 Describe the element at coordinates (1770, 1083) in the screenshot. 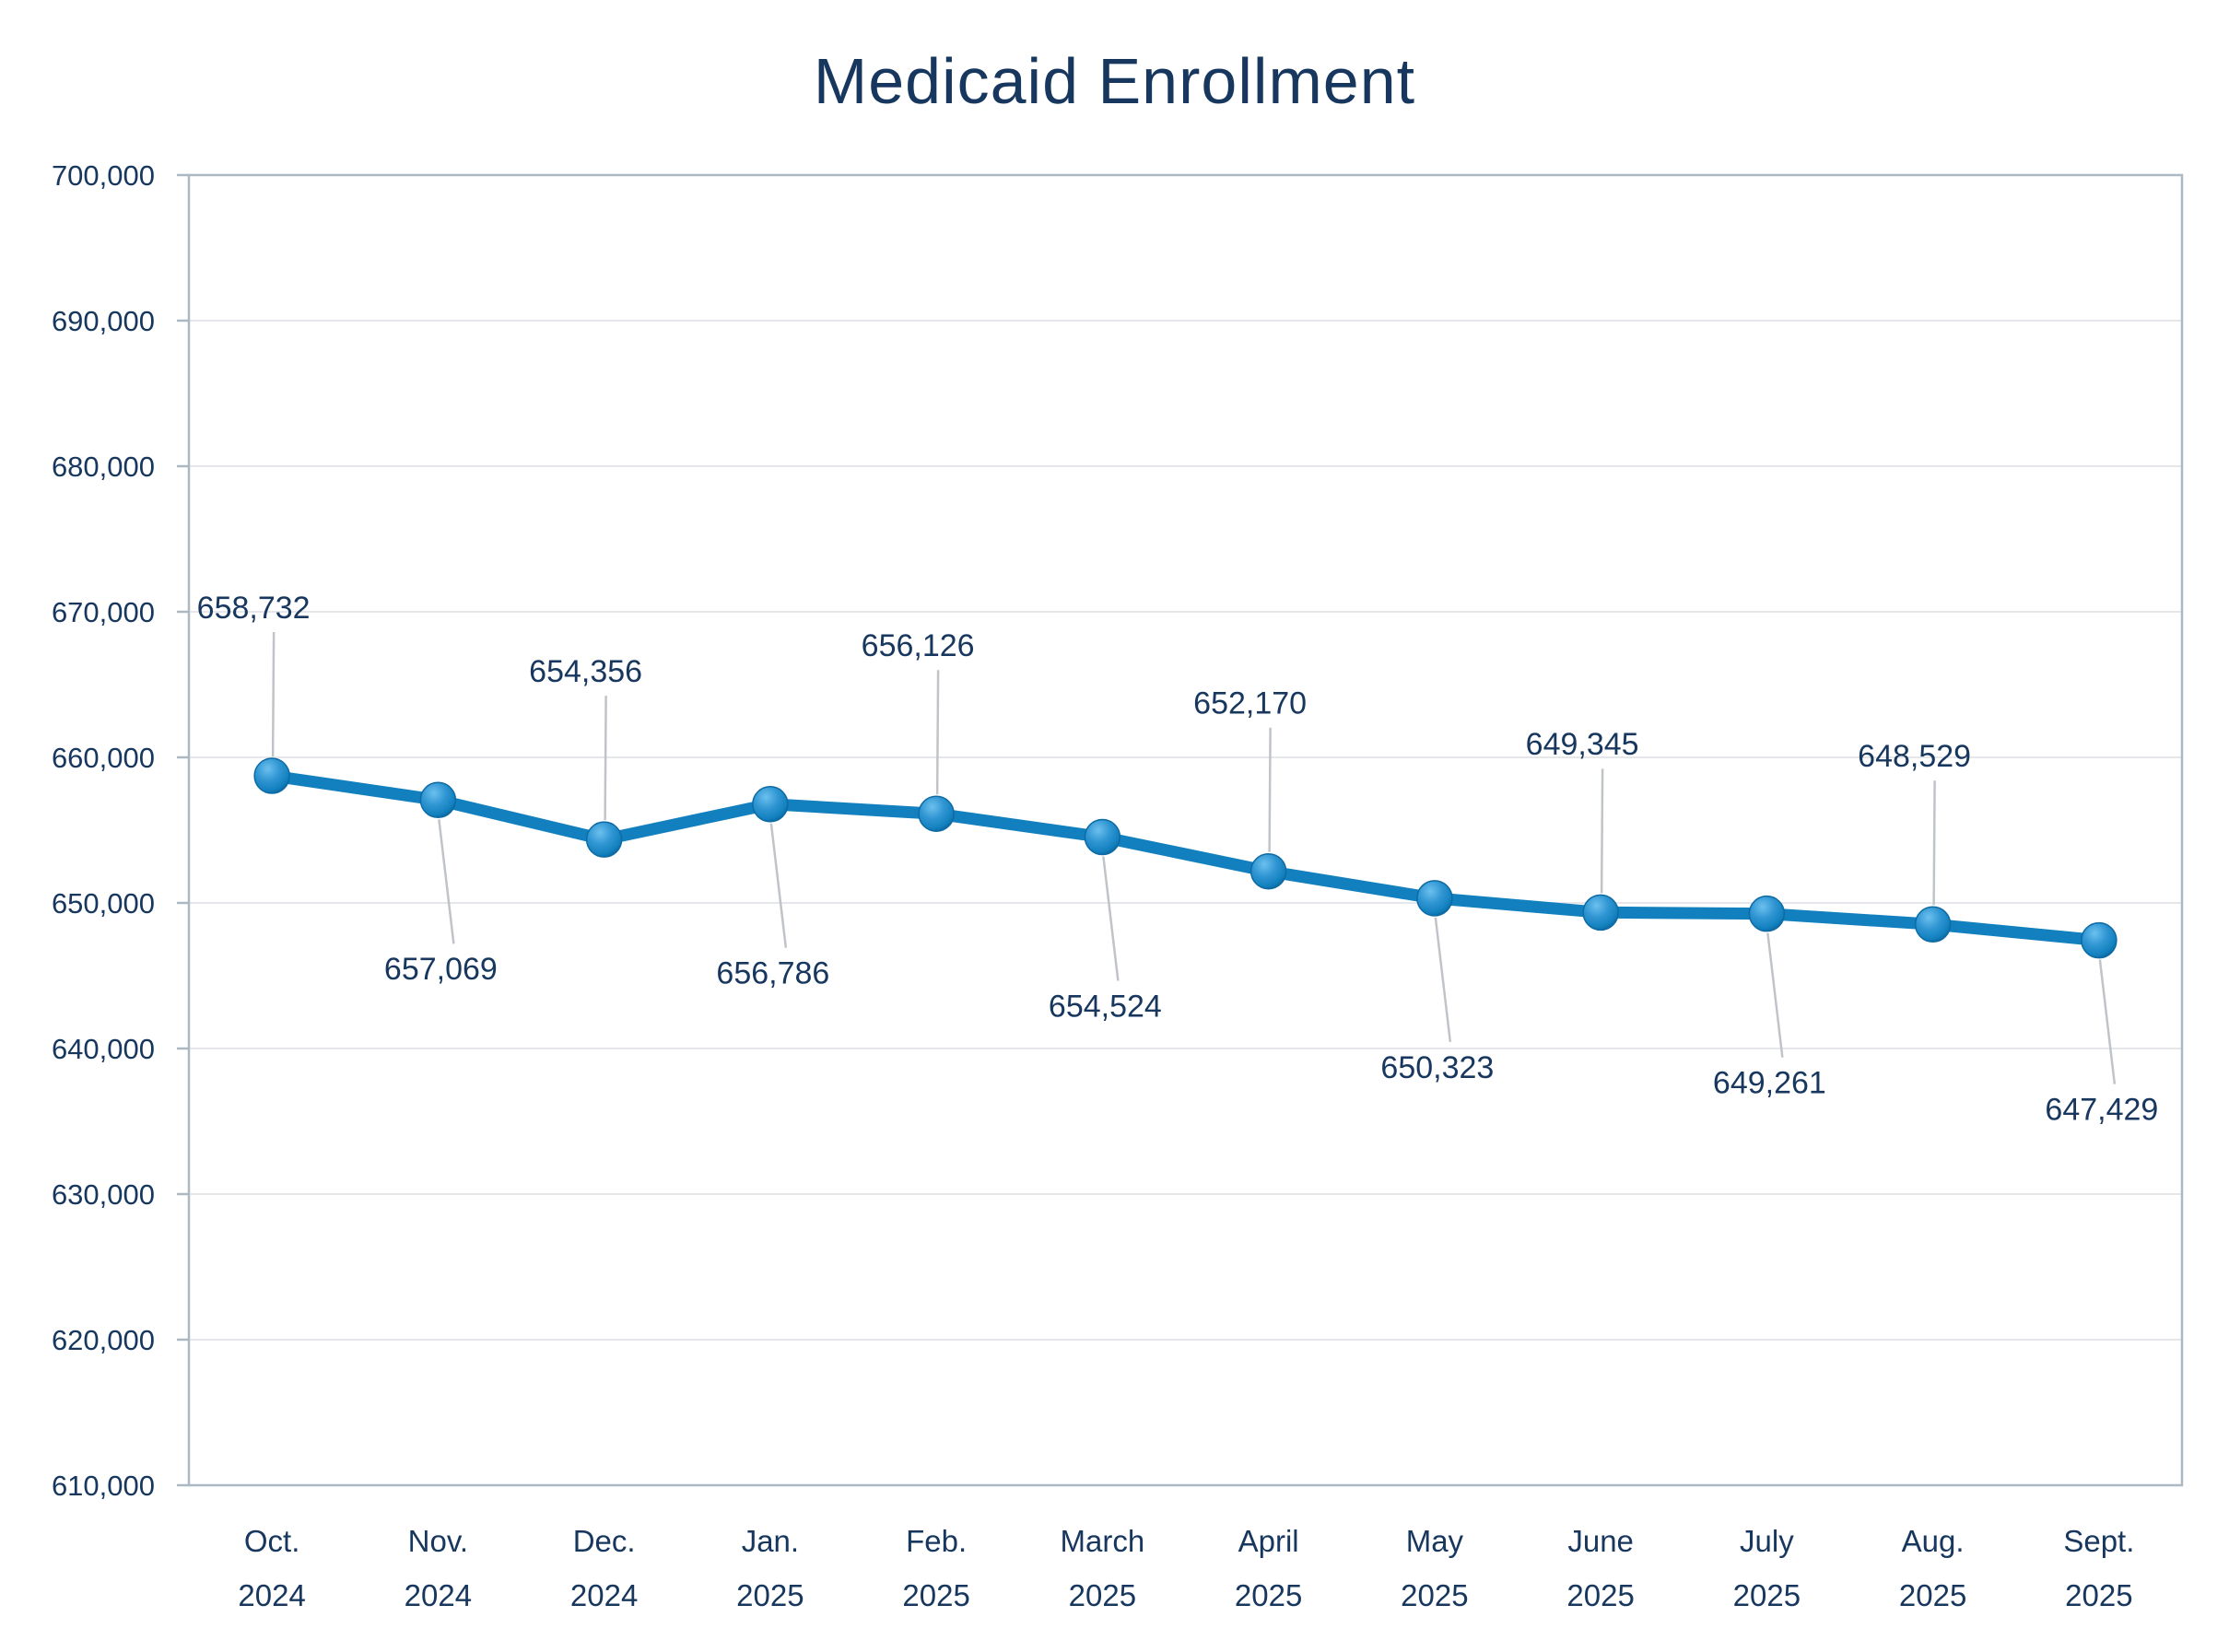

I see `data-point-value-label: 649,261` at that location.